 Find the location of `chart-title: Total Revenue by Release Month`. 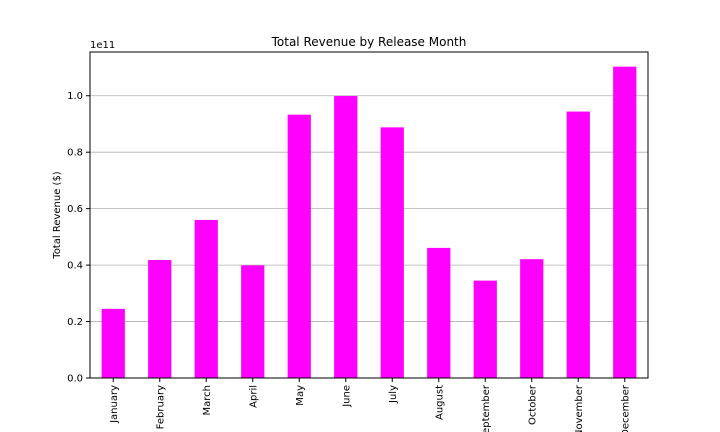

chart-title: Total Revenue by Release Month is located at coordinates (369, 42).